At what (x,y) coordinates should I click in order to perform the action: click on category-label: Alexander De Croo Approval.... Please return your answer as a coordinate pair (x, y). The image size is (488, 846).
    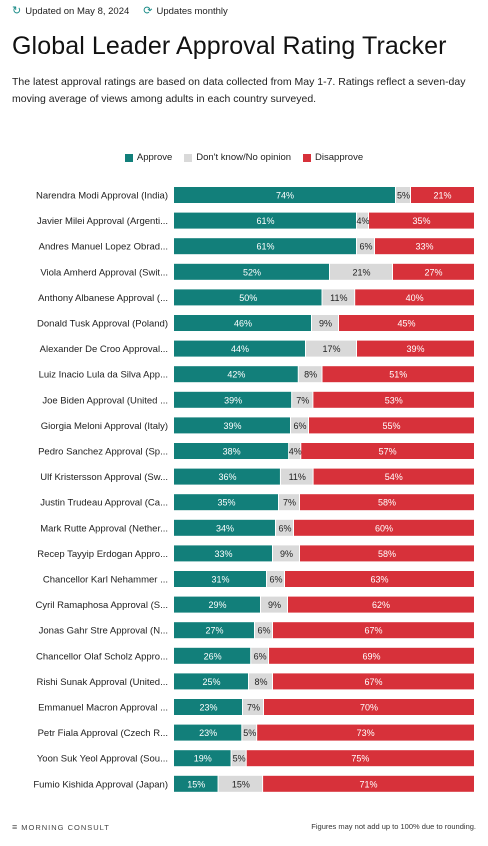
    Looking at the image, I should click on (104, 349).